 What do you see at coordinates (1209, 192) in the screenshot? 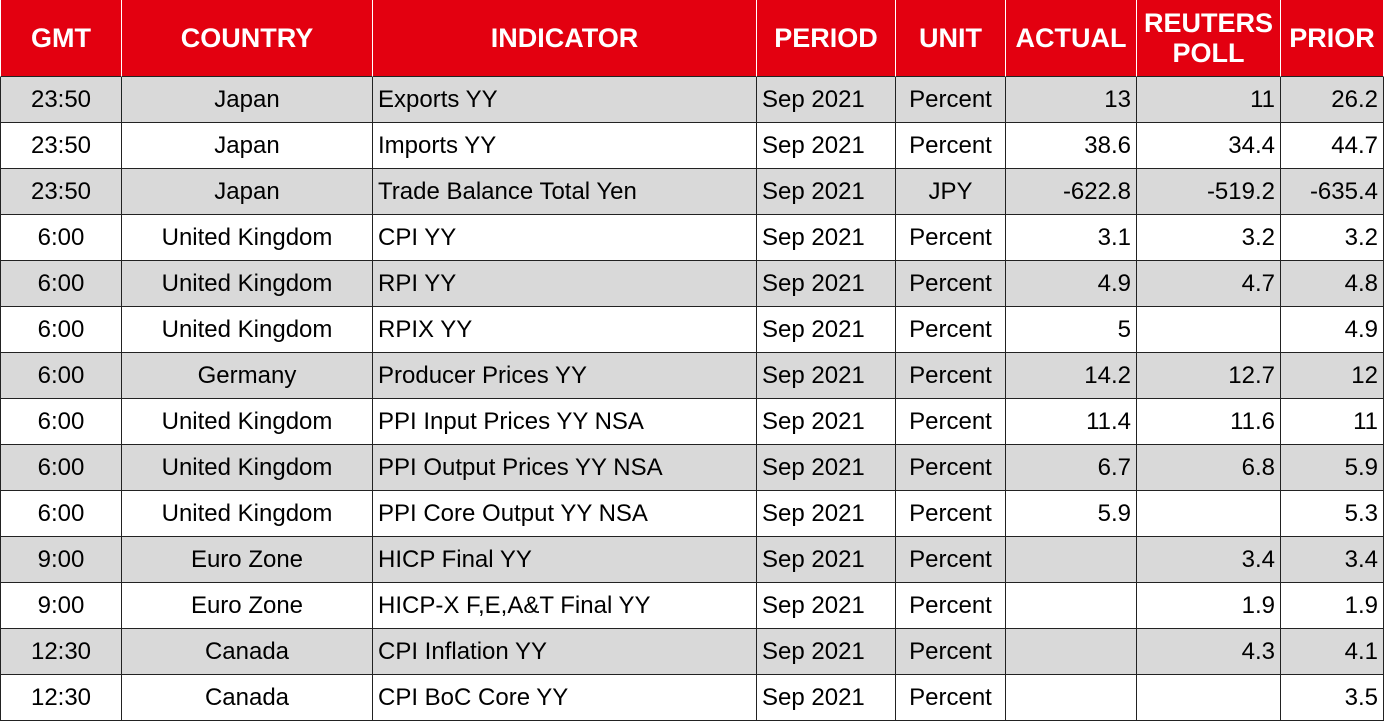
I see `table-cell: -519.2` at bounding box center [1209, 192].